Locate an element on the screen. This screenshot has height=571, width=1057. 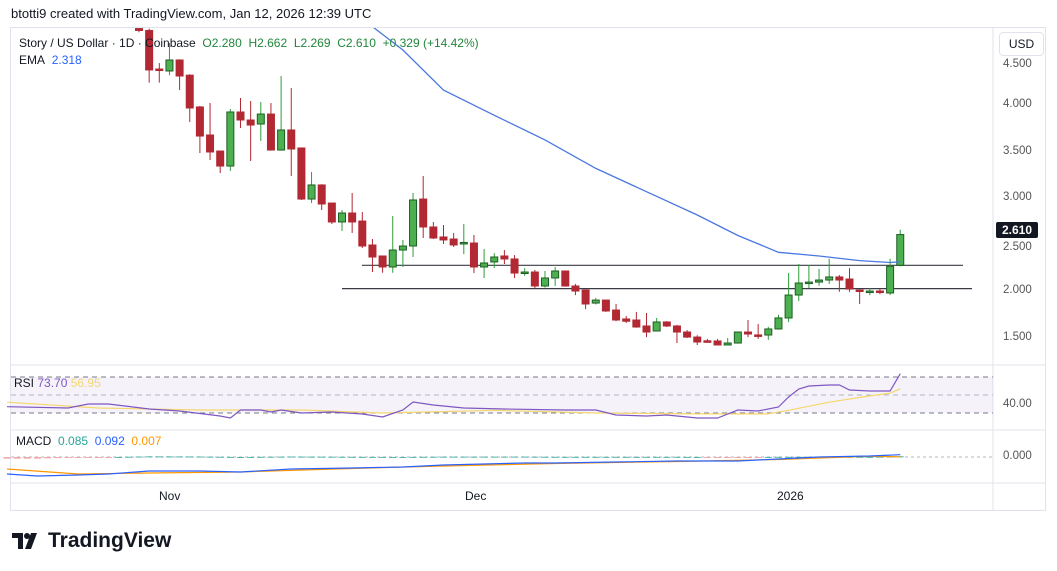
price-label: 1.500 is located at coordinates (1017, 337).